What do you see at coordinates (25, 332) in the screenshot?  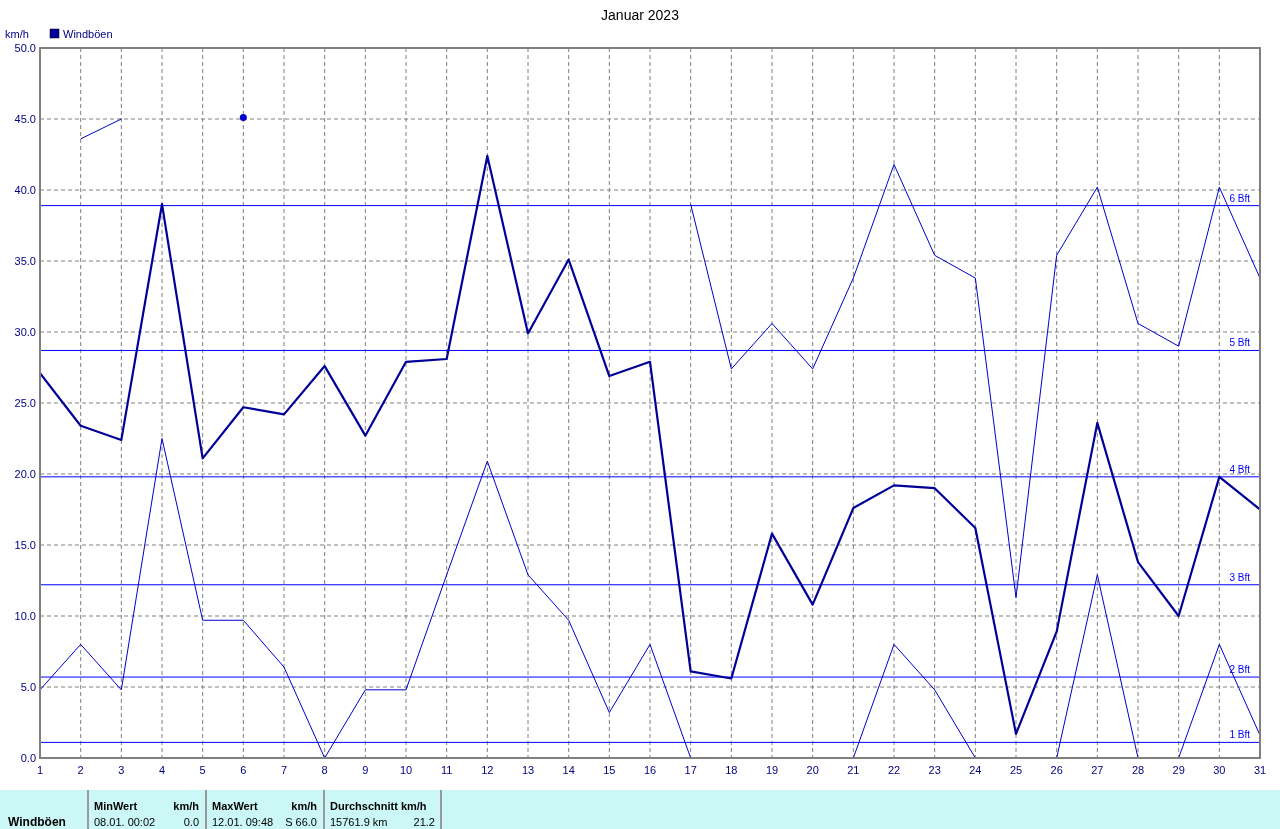 I see `y-tick-label: 30.0` at bounding box center [25, 332].